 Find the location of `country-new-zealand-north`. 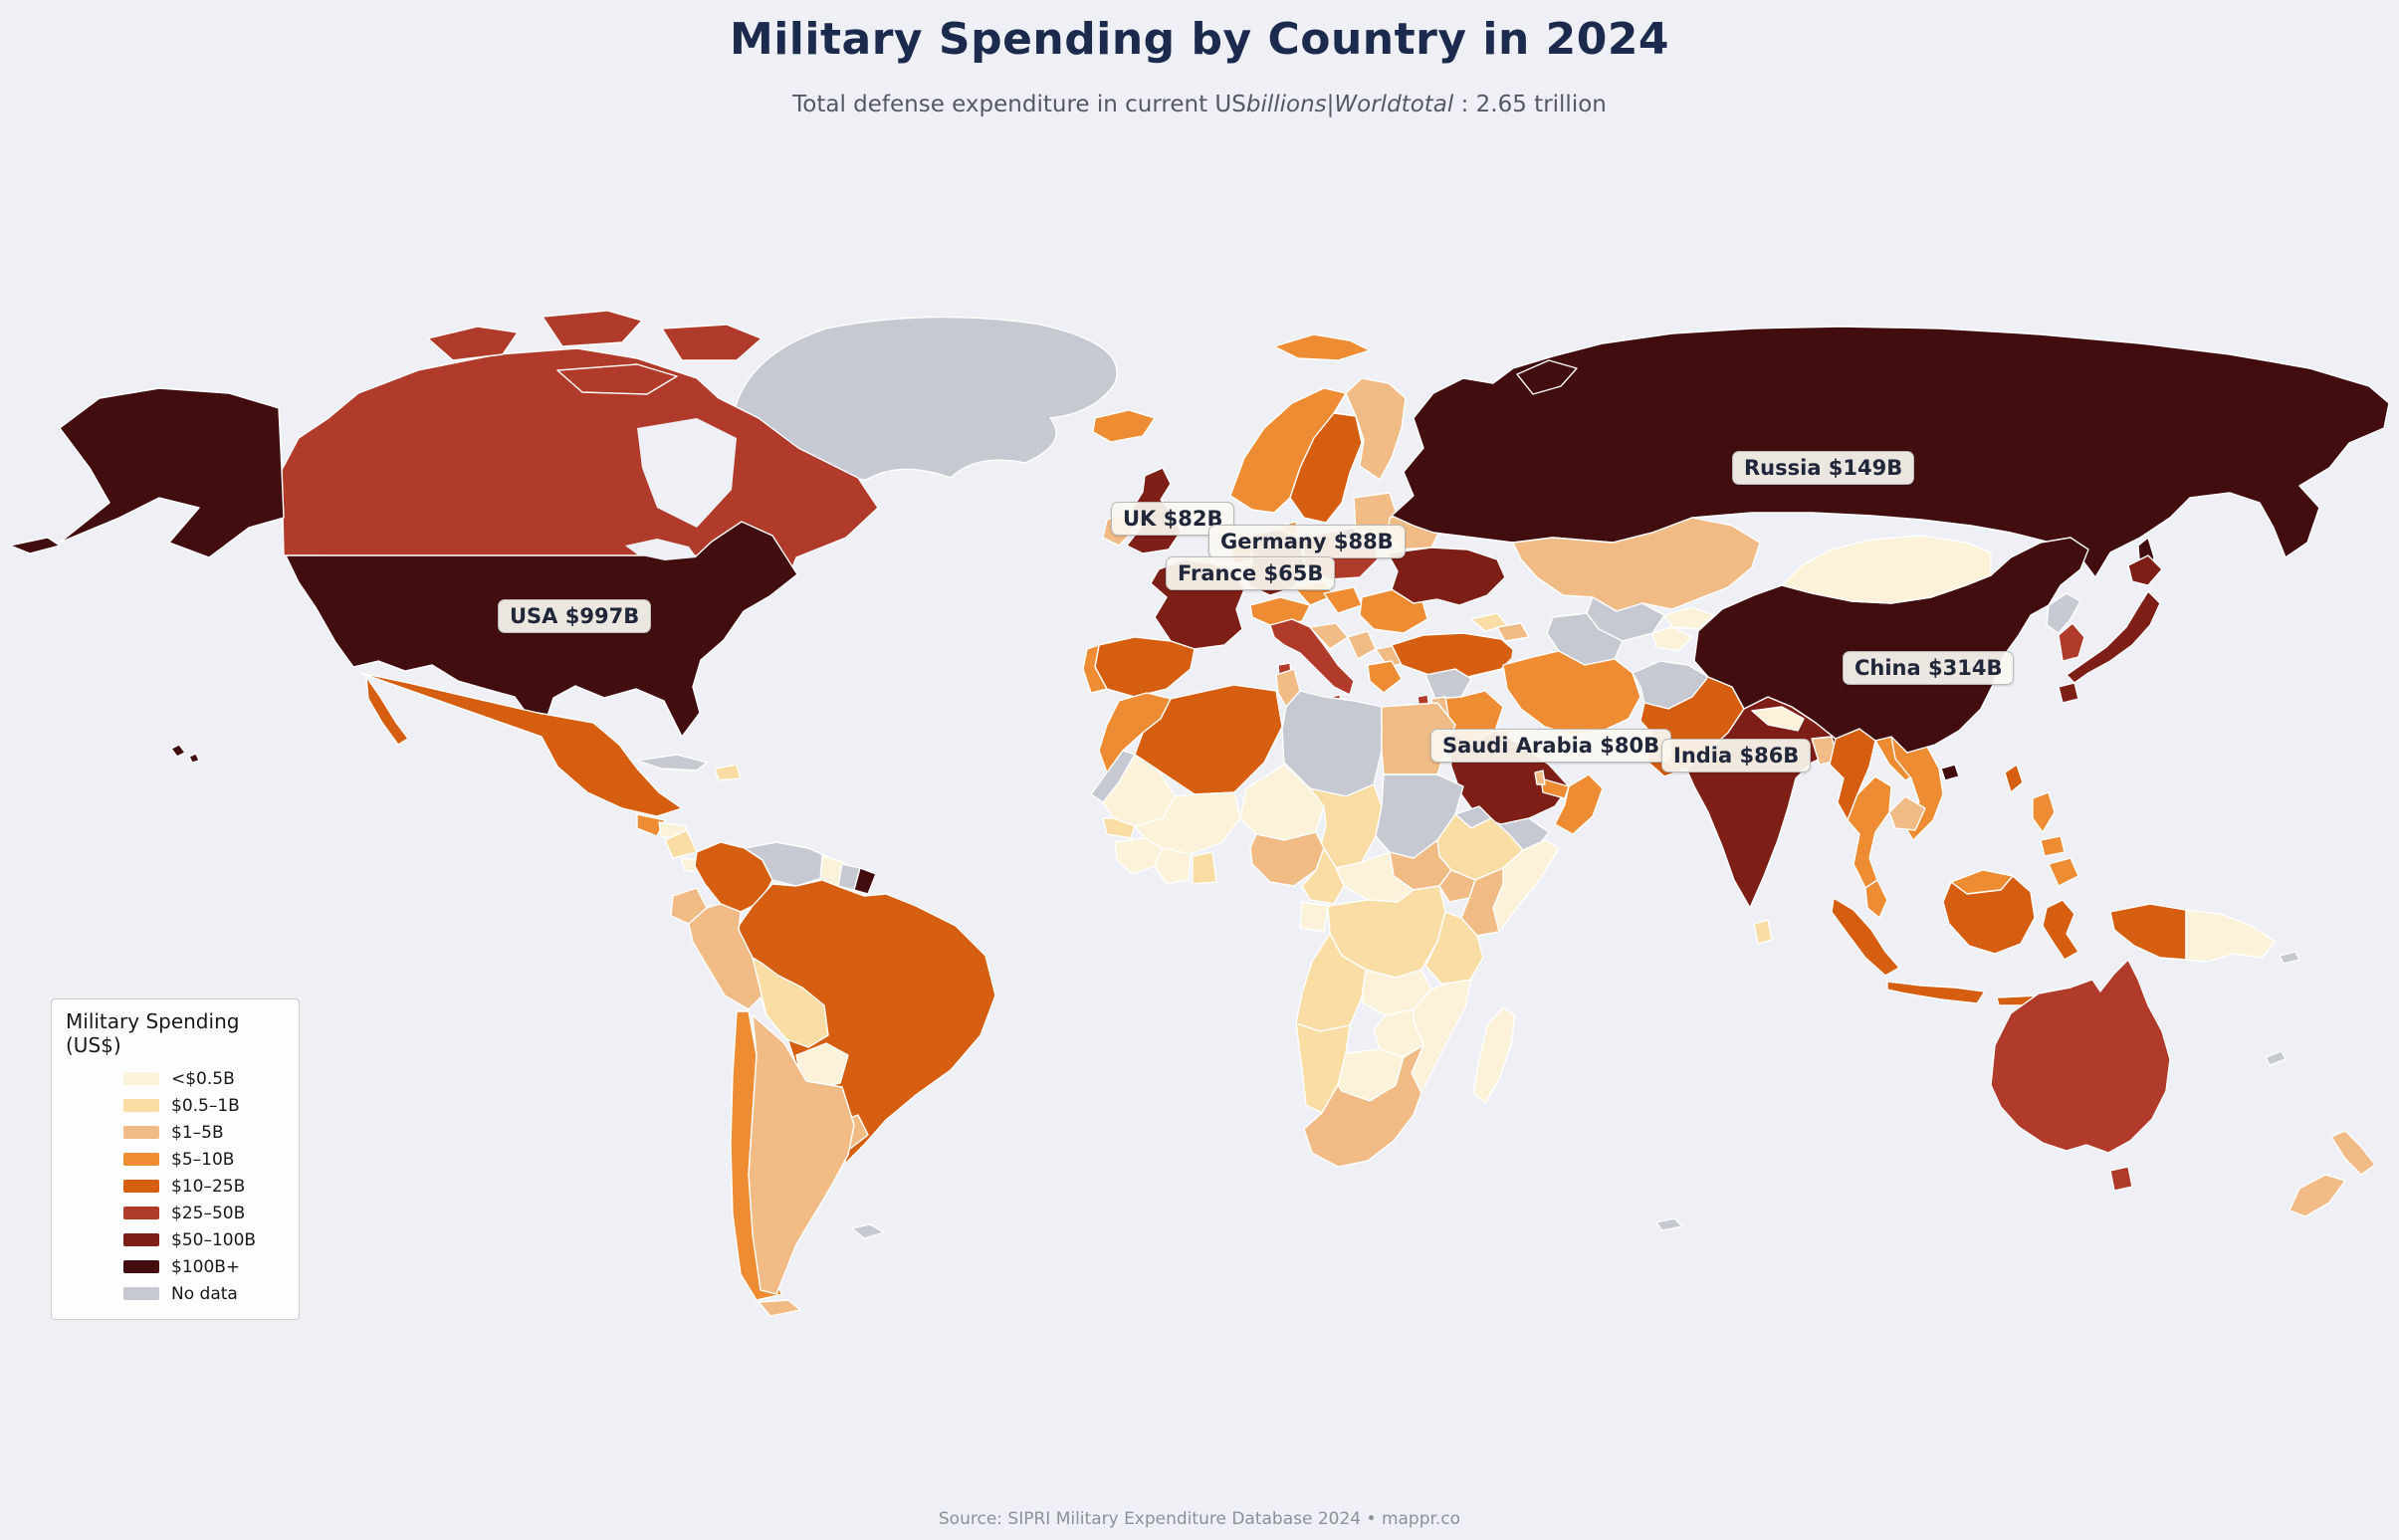

country-new-zealand-north is located at coordinates (2353, 1153).